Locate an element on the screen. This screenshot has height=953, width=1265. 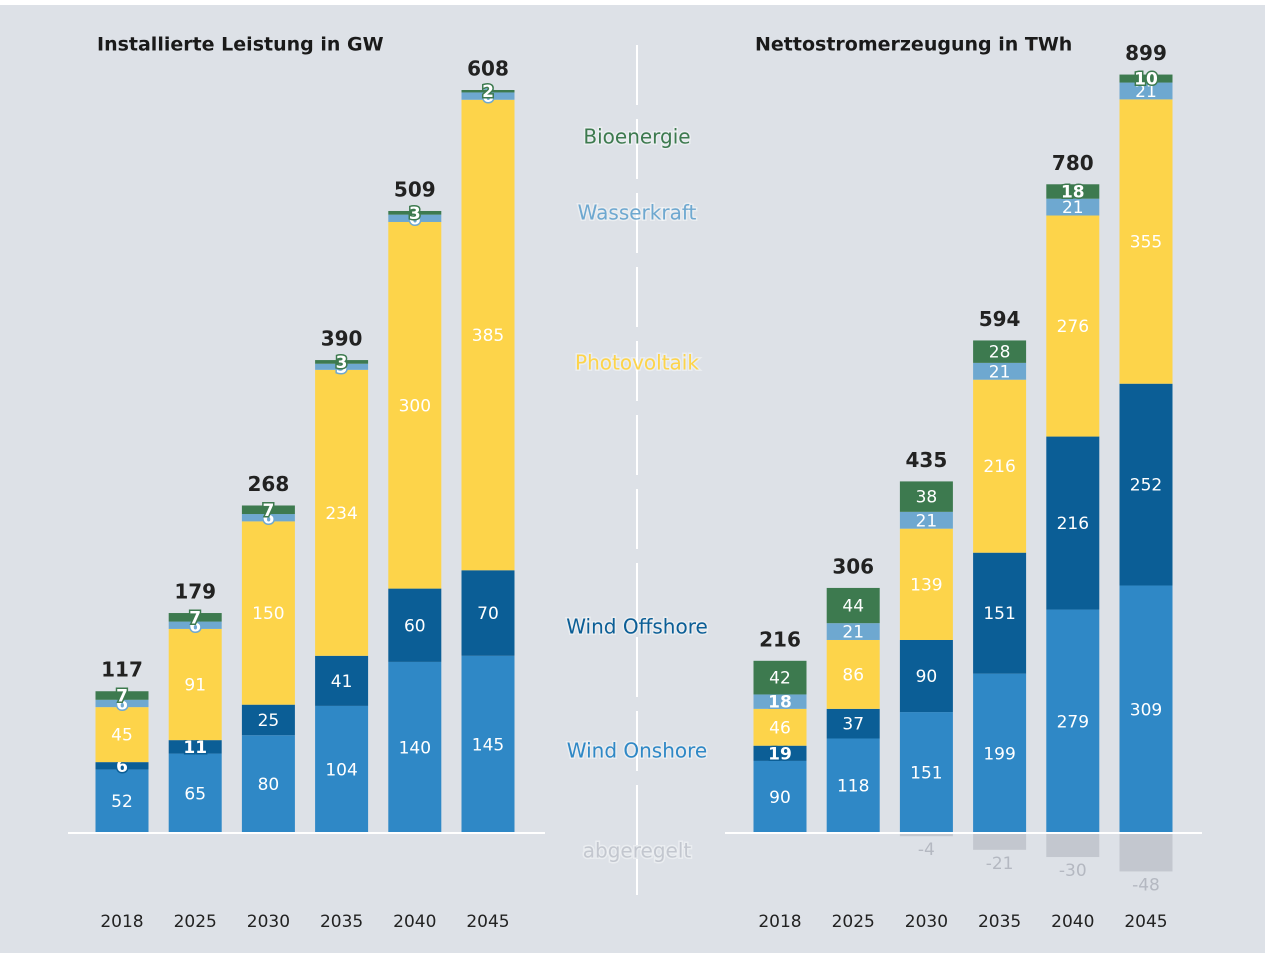
total-label: 268 is located at coordinates (269, 484).